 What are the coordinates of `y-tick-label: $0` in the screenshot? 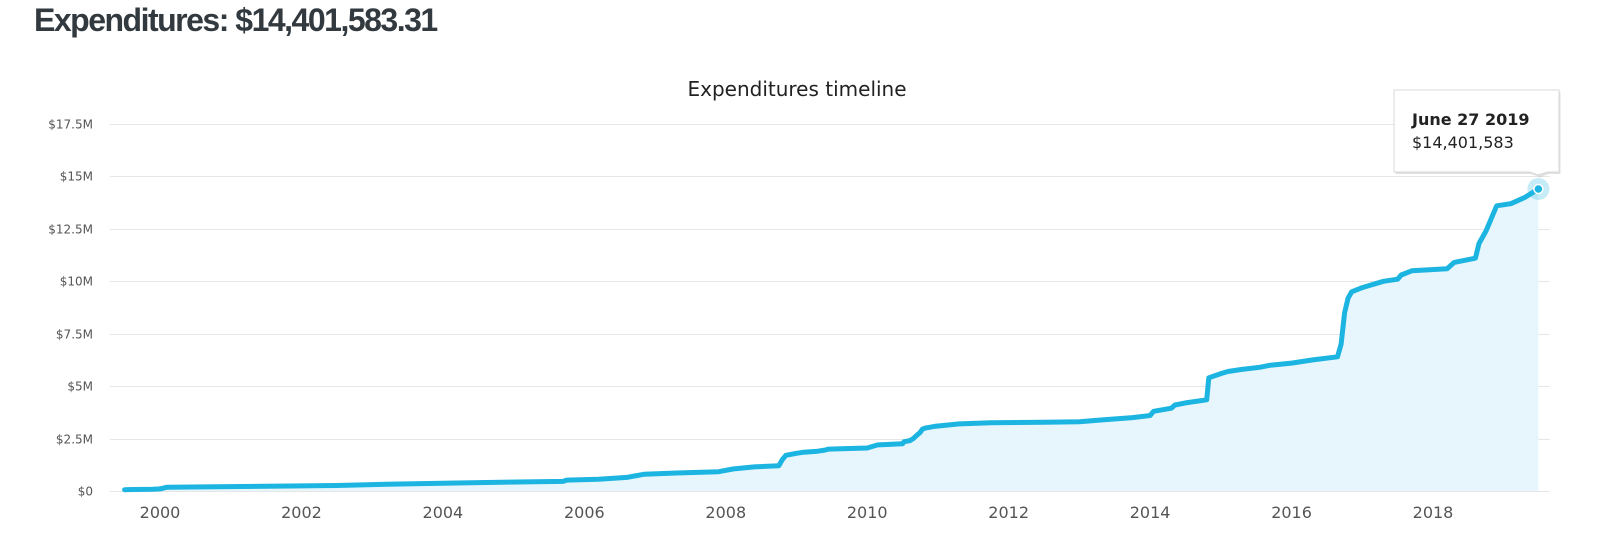 It's located at (85, 492).